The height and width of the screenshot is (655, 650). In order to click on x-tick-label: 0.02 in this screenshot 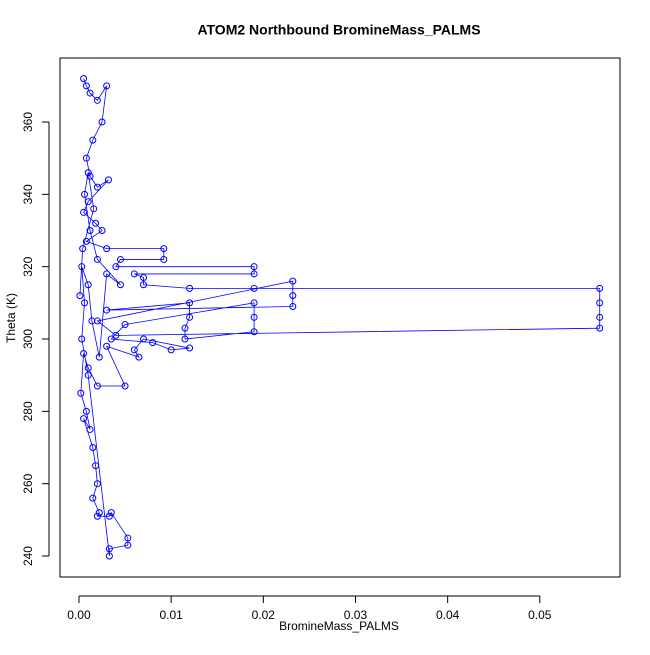, I will do `click(264, 615)`.